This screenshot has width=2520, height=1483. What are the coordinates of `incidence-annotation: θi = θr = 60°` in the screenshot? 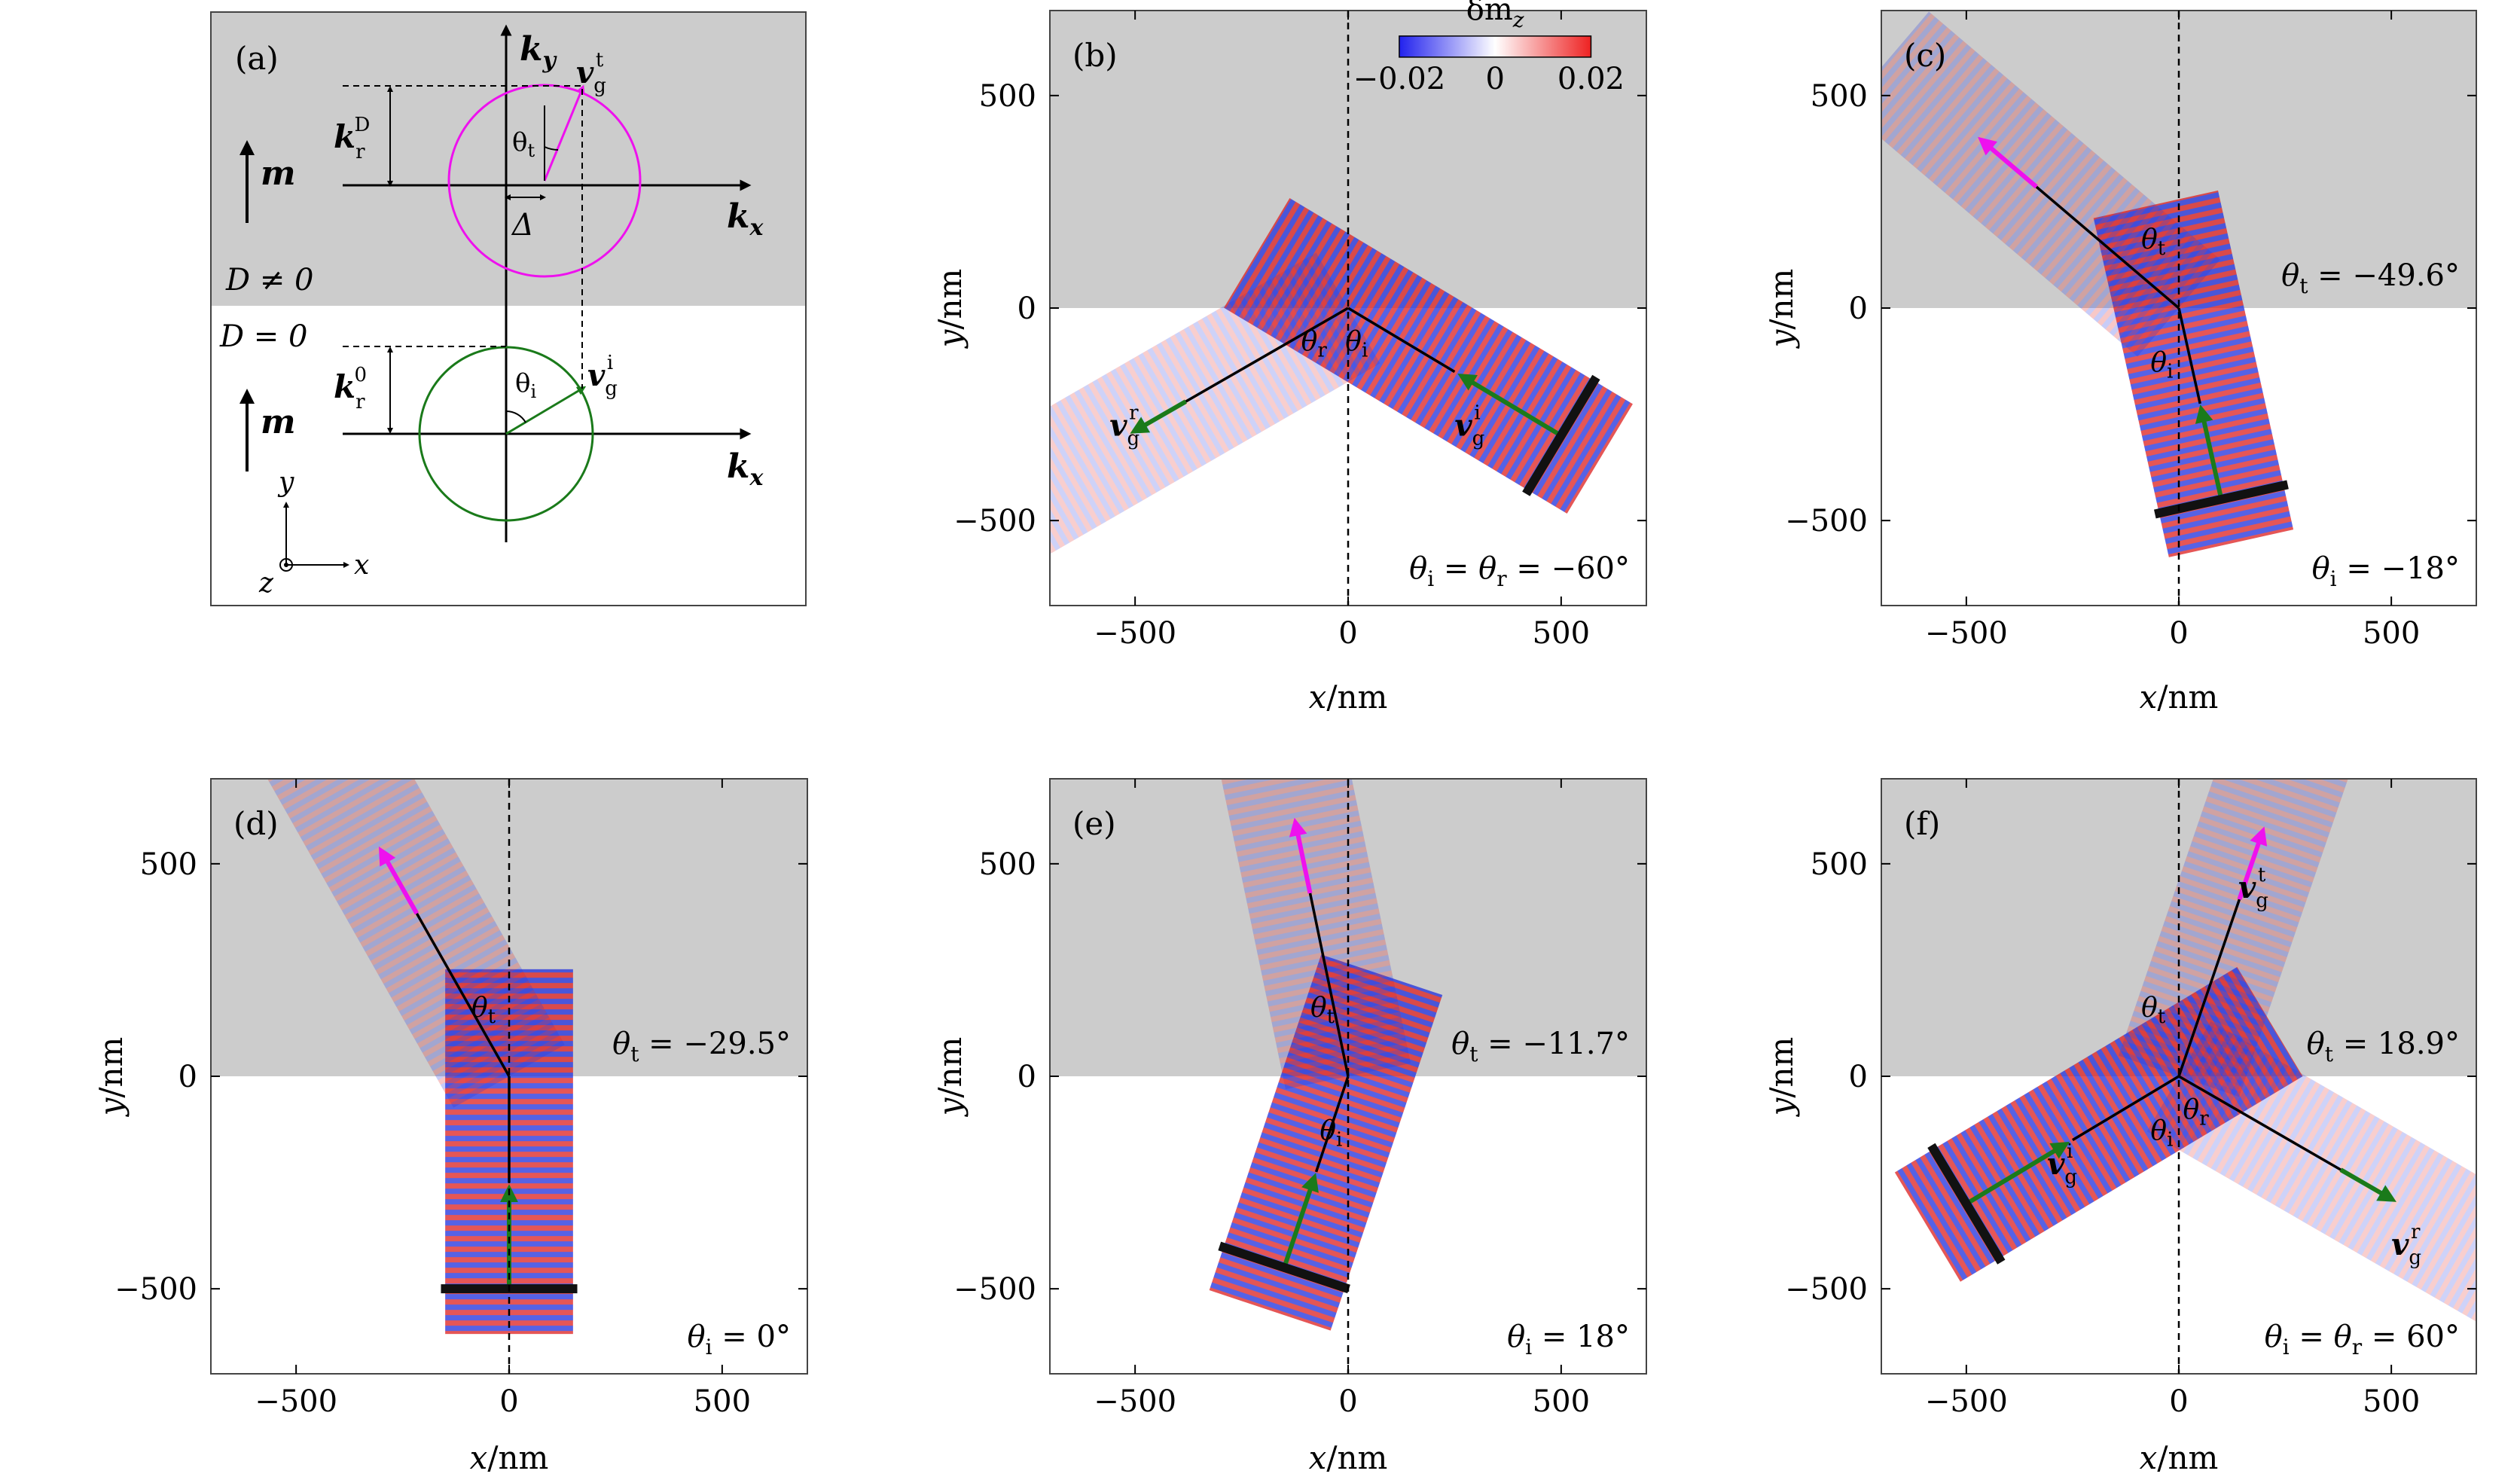 It's located at (2362, 1339).